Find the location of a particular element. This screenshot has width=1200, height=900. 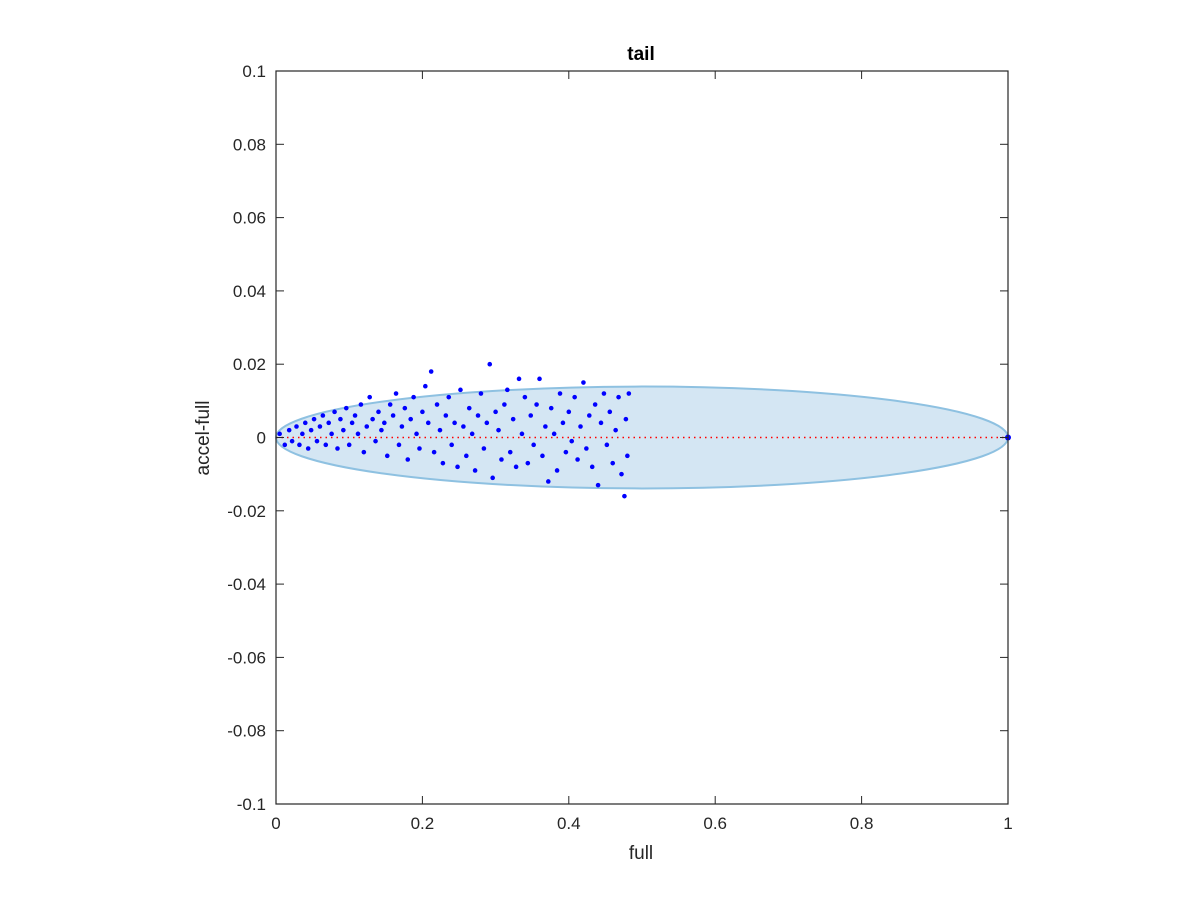

y-tick-label: 0.04 is located at coordinates (249, 291).